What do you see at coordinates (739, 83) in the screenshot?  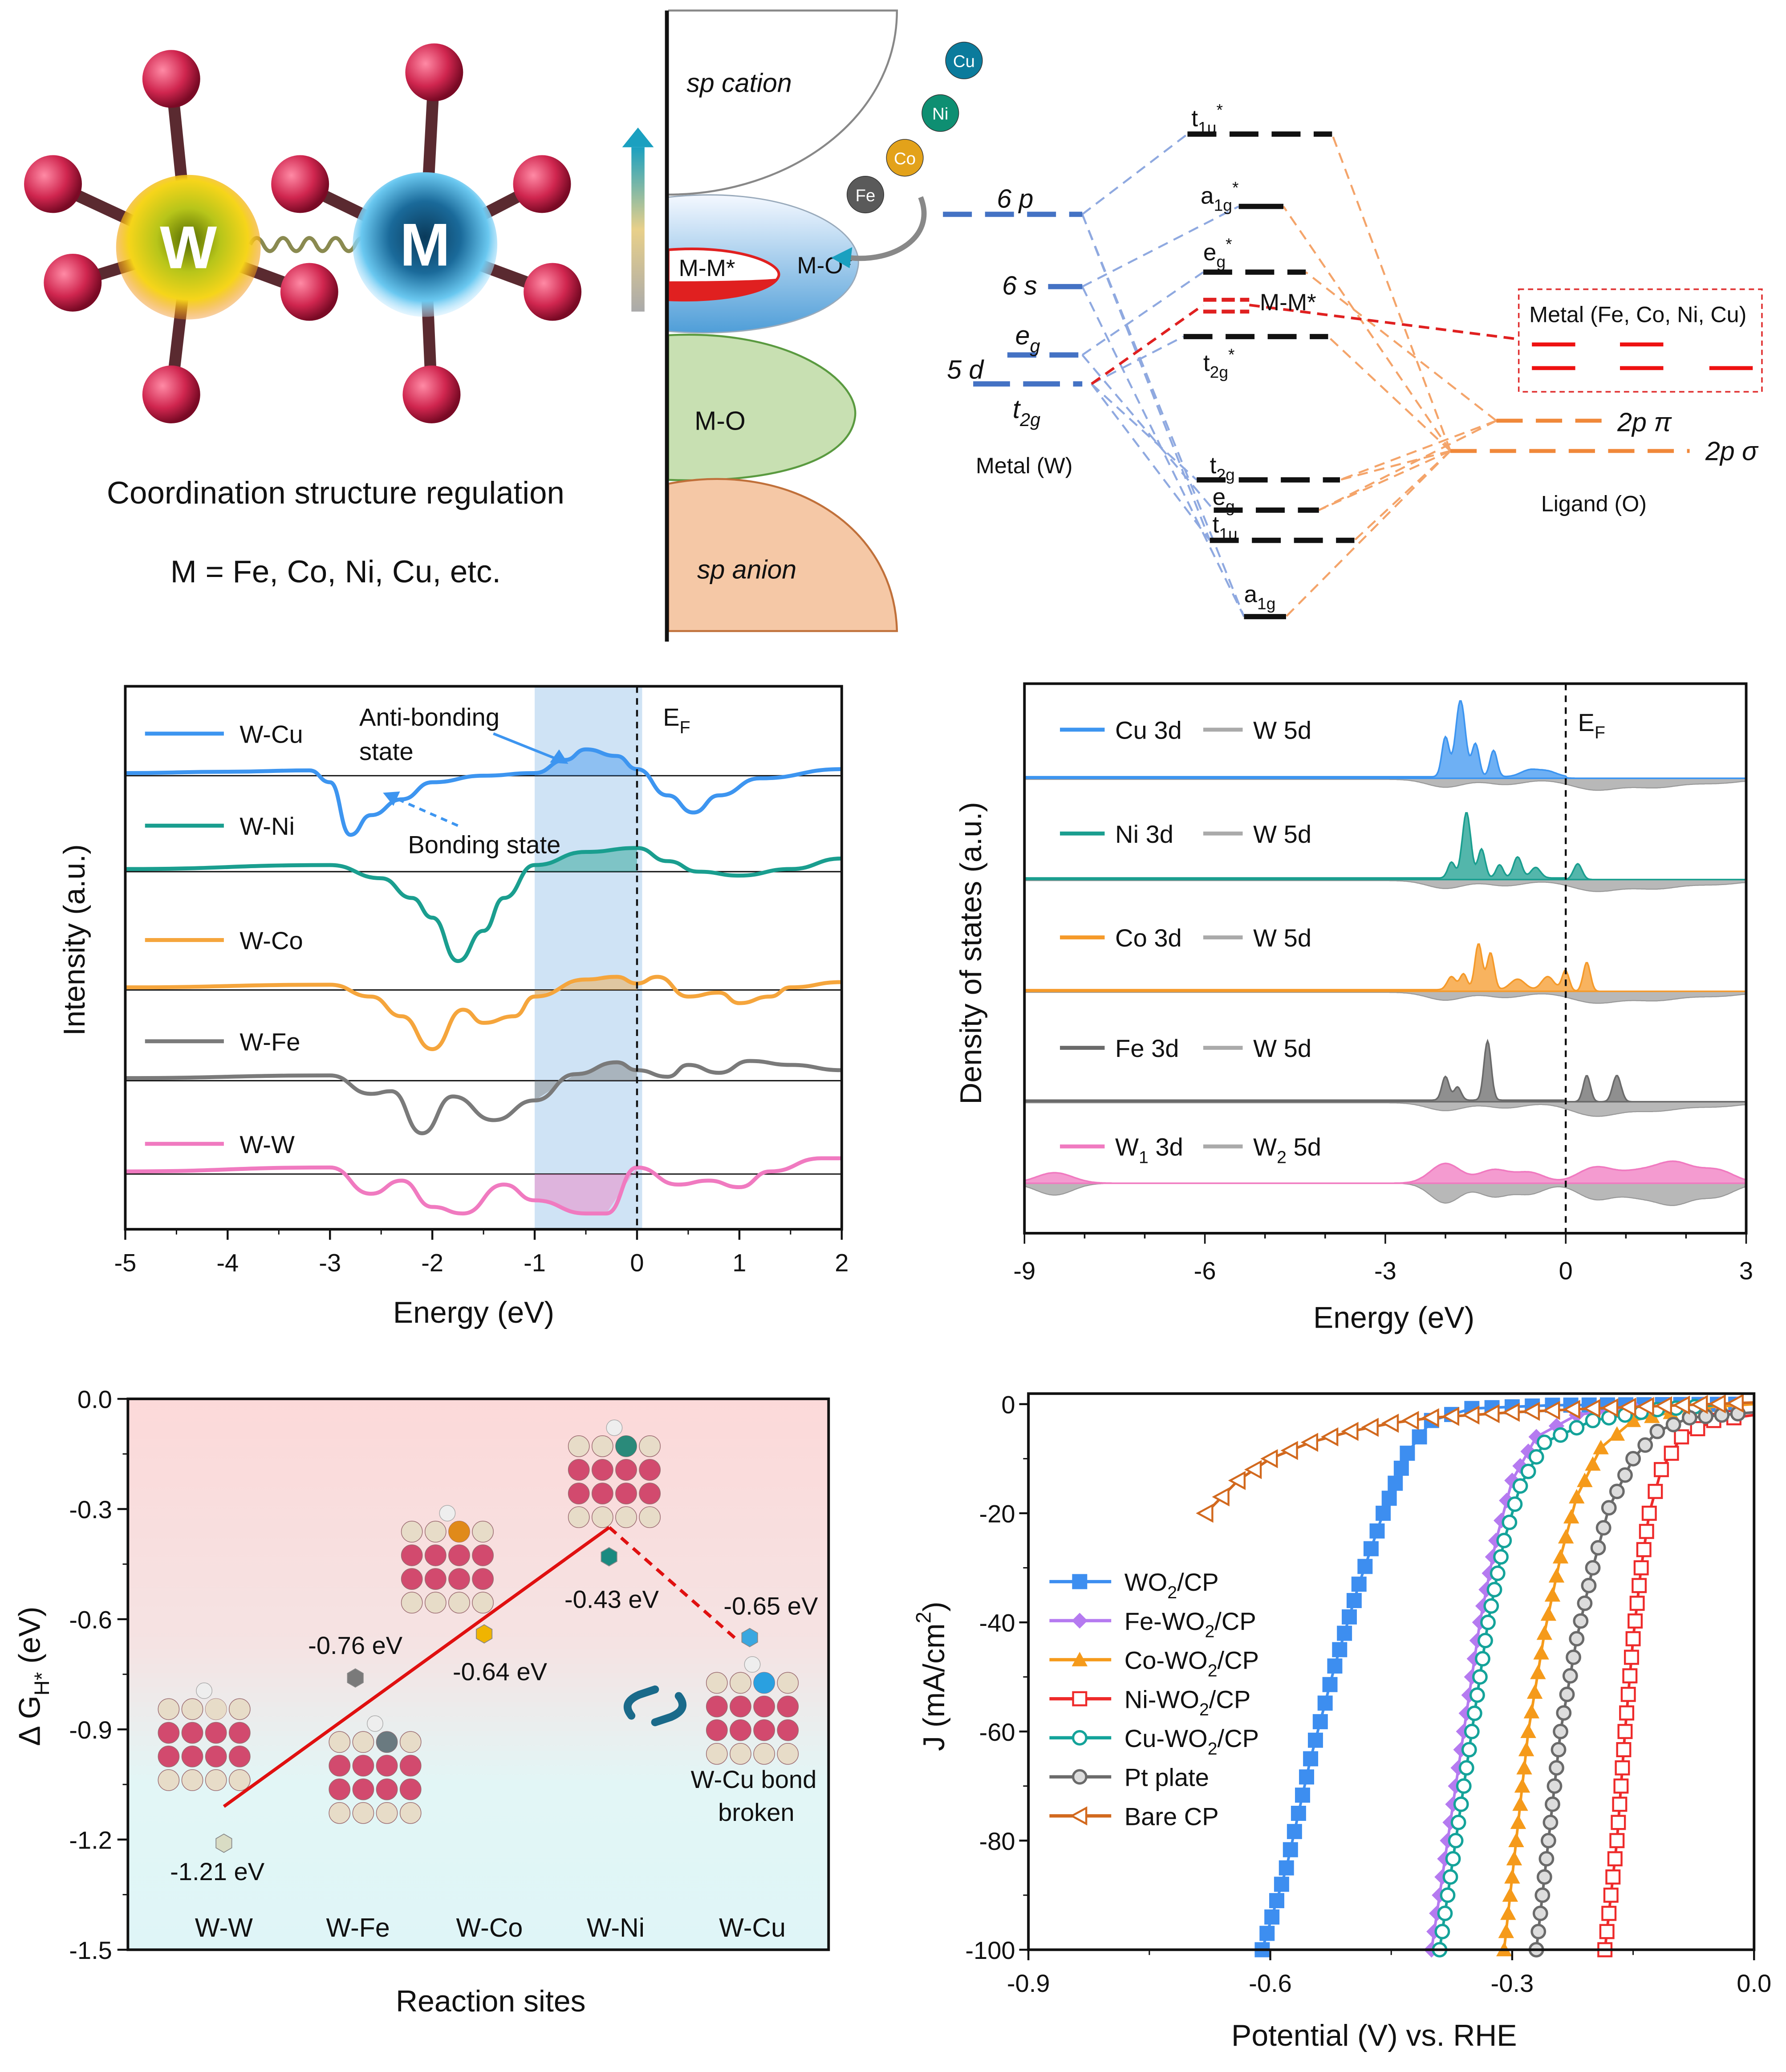 I see `sp-cation-label: sp cation` at bounding box center [739, 83].